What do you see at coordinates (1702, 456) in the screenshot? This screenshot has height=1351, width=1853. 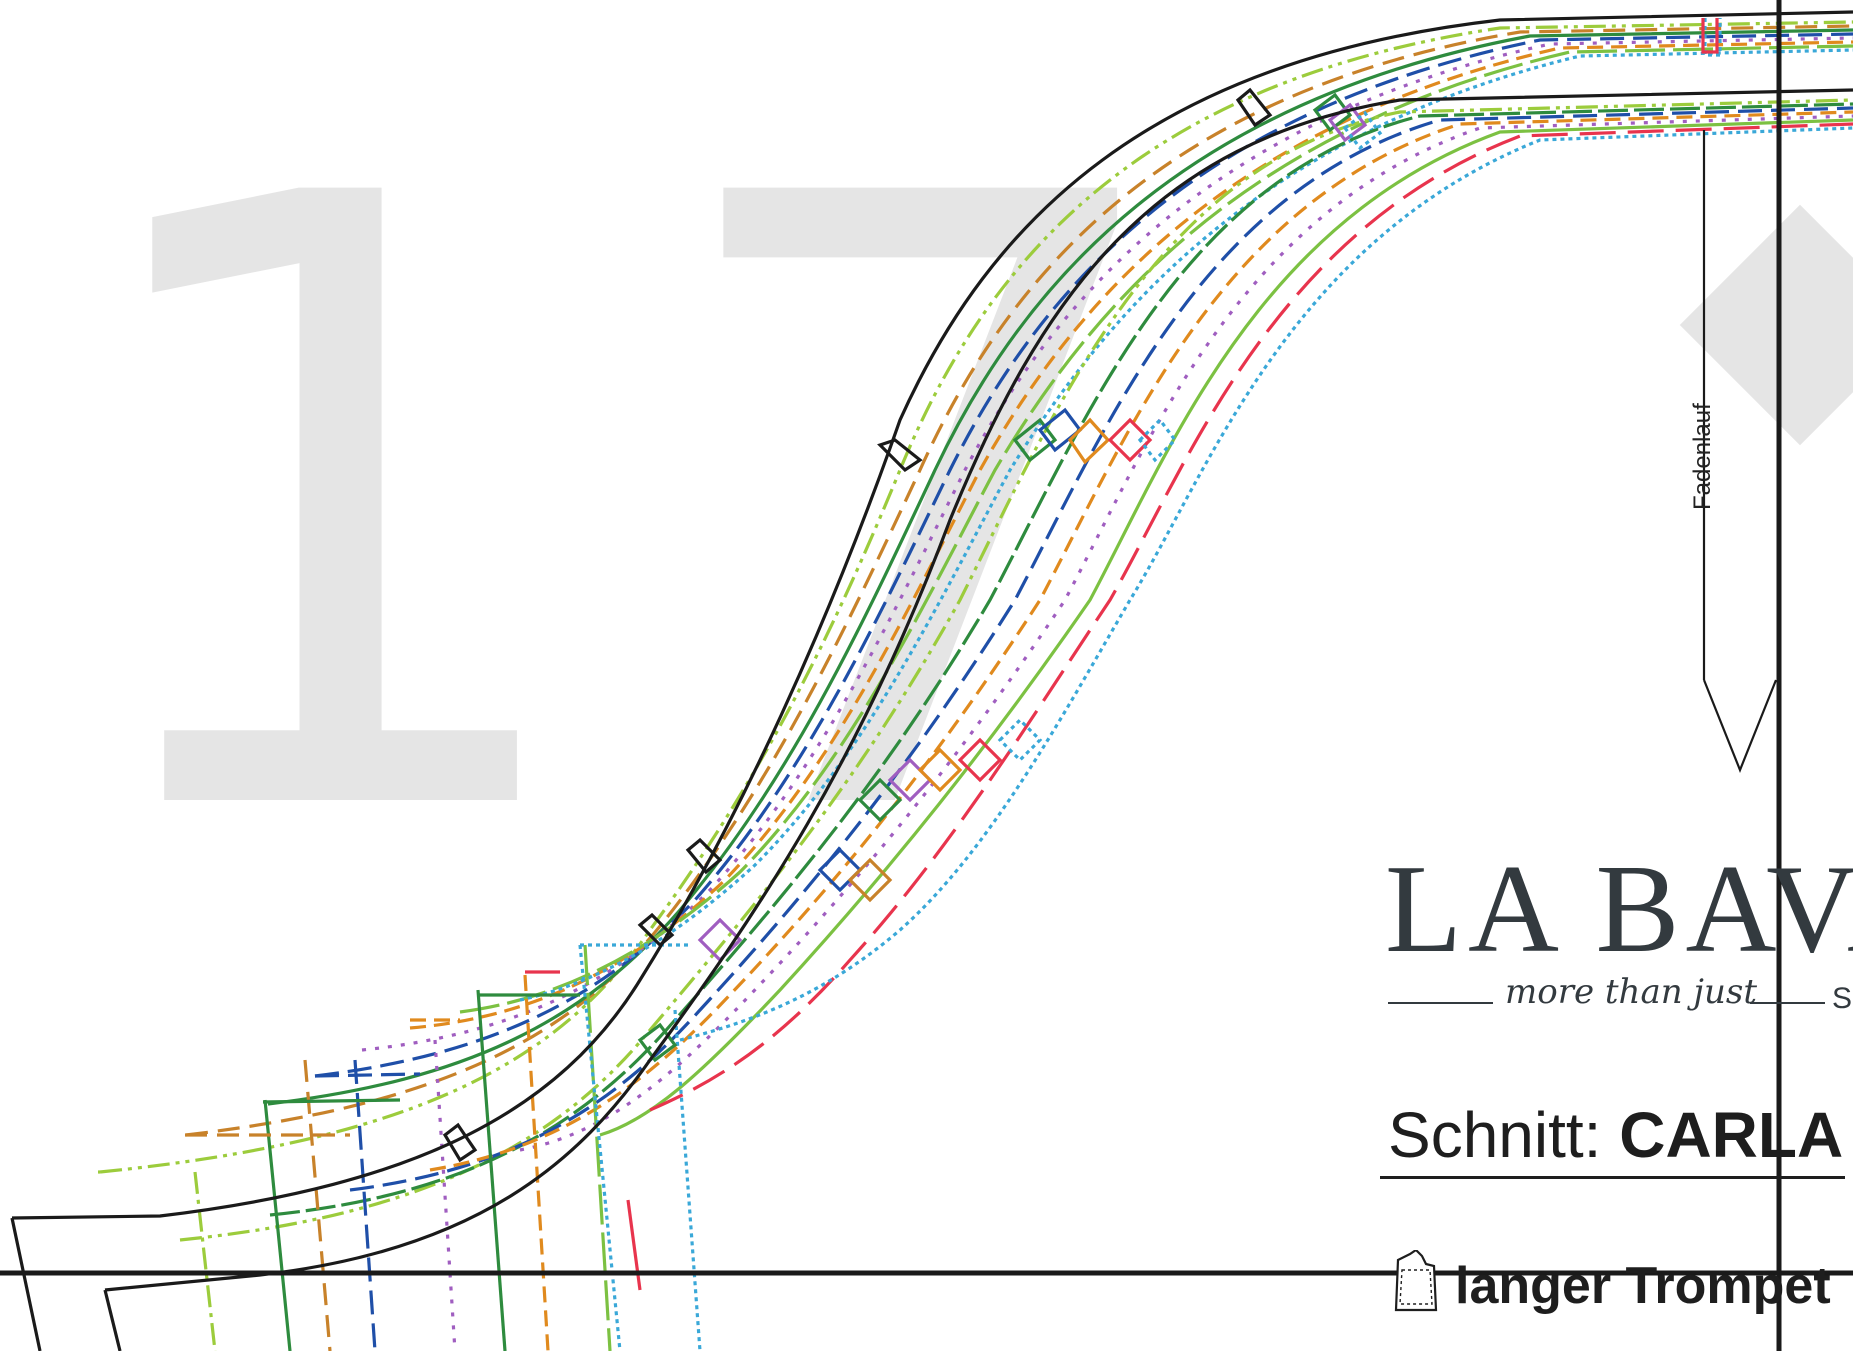 I see `grainline-label: Fadenlauf` at bounding box center [1702, 456].